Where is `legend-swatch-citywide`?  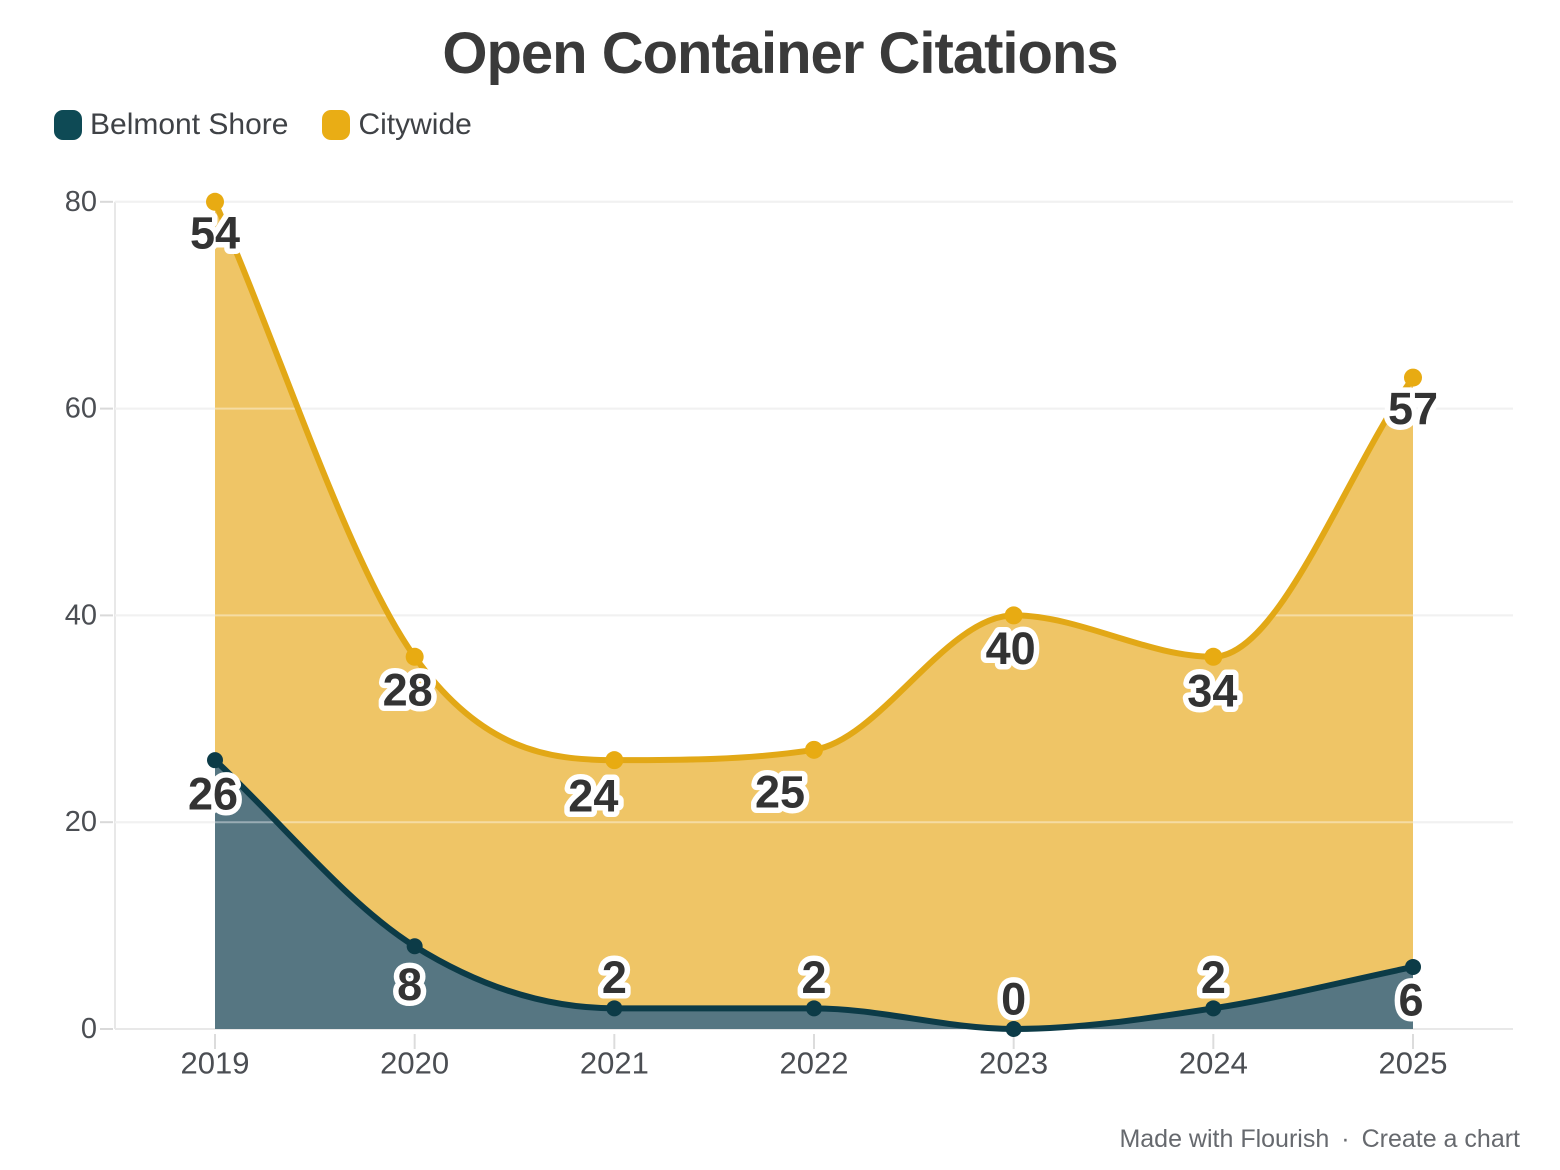
legend-swatch-citywide is located at coordinates (336, 125).